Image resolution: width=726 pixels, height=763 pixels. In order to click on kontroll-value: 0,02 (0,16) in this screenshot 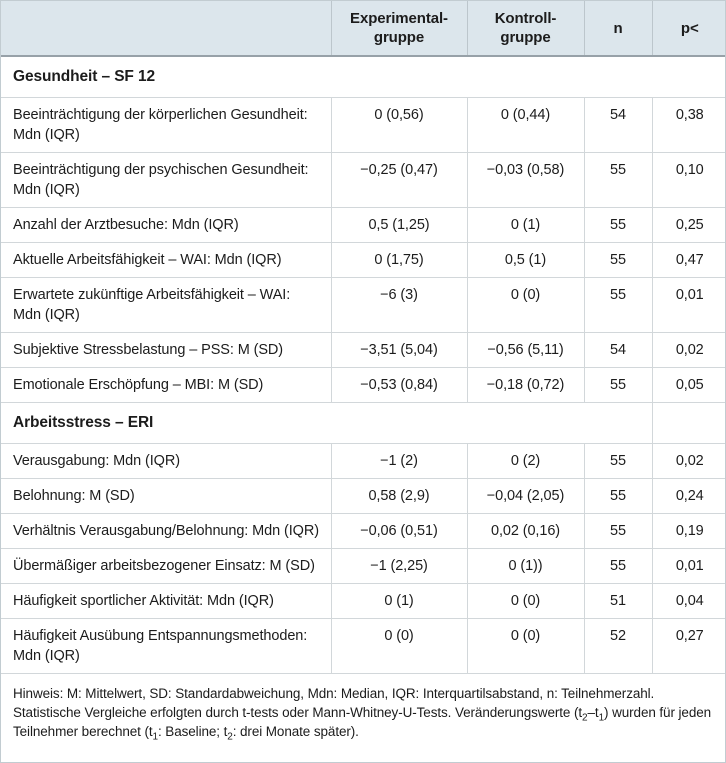, I will do `click(526, 531)`.